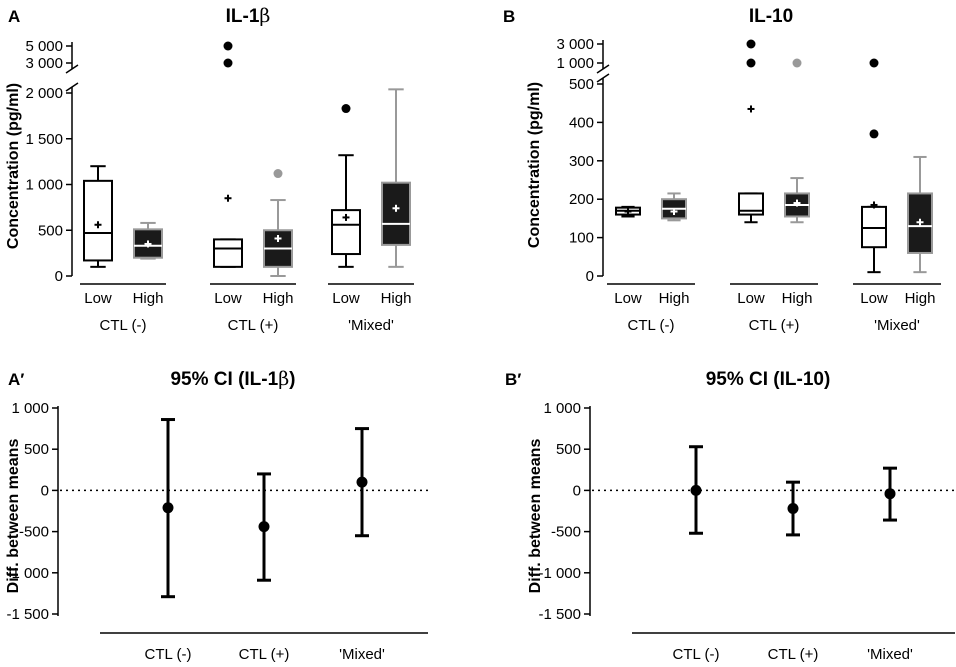 This screenshot has width=956, height=667. I want to click on panel-title: 95% CI (IL-10), so click(768, 379).